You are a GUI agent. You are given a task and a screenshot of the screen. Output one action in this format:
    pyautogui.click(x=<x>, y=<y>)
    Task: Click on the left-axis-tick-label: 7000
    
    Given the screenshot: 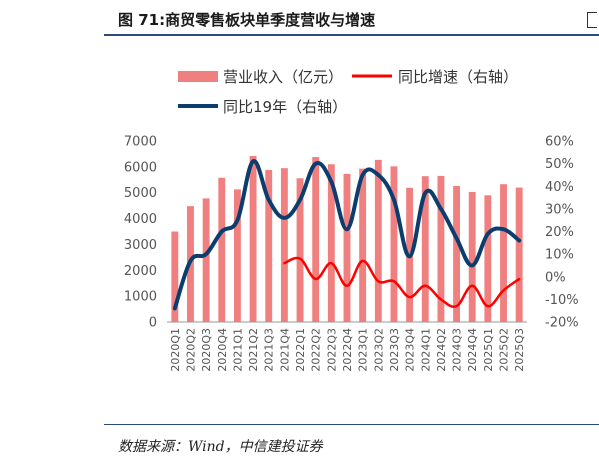 What is the action you would take?
    pyautogui.click(x=140, y=142)
    